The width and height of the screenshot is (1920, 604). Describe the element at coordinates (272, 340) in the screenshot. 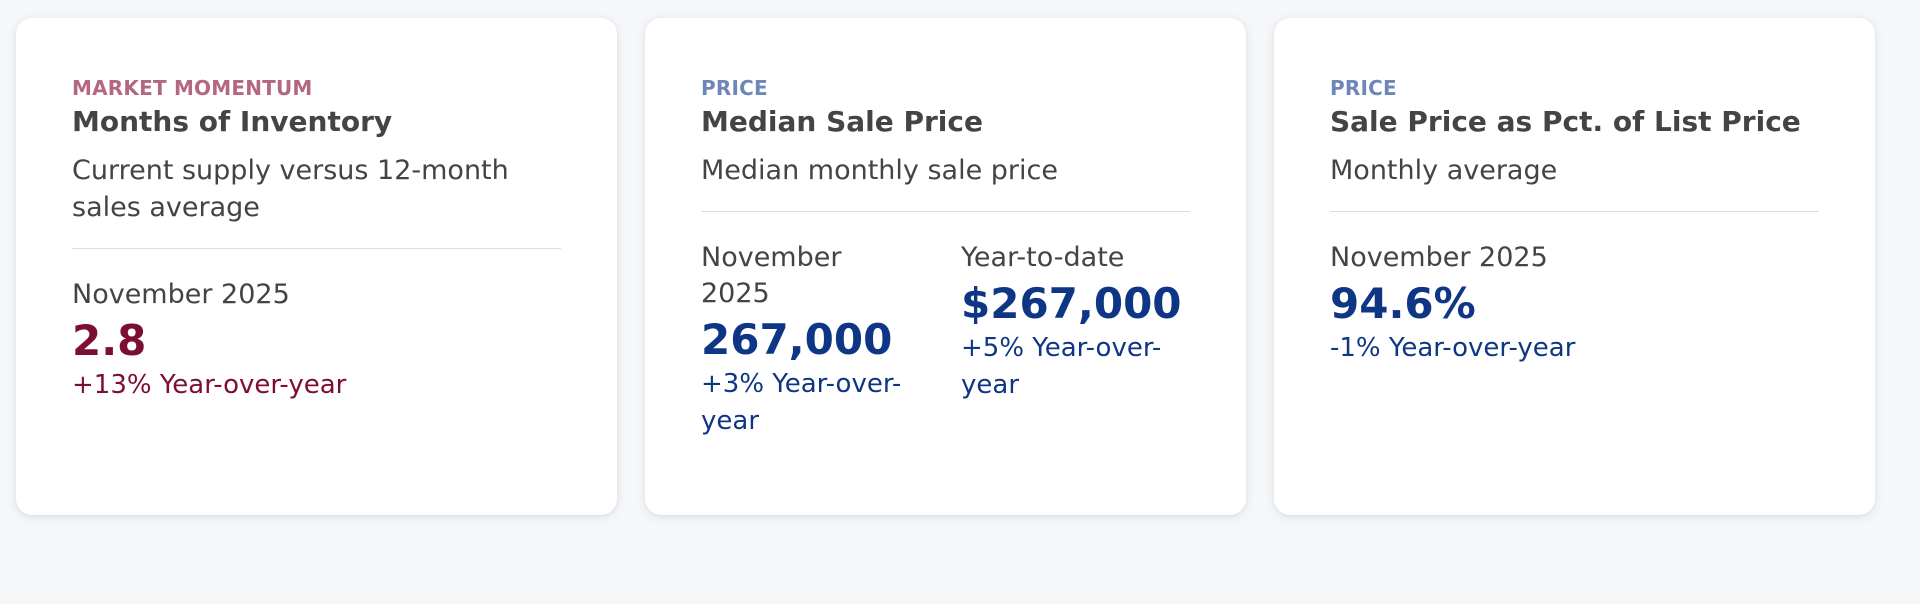

I see `stat-november: November 2025 2.8 +13% Year-over-year` at that location.